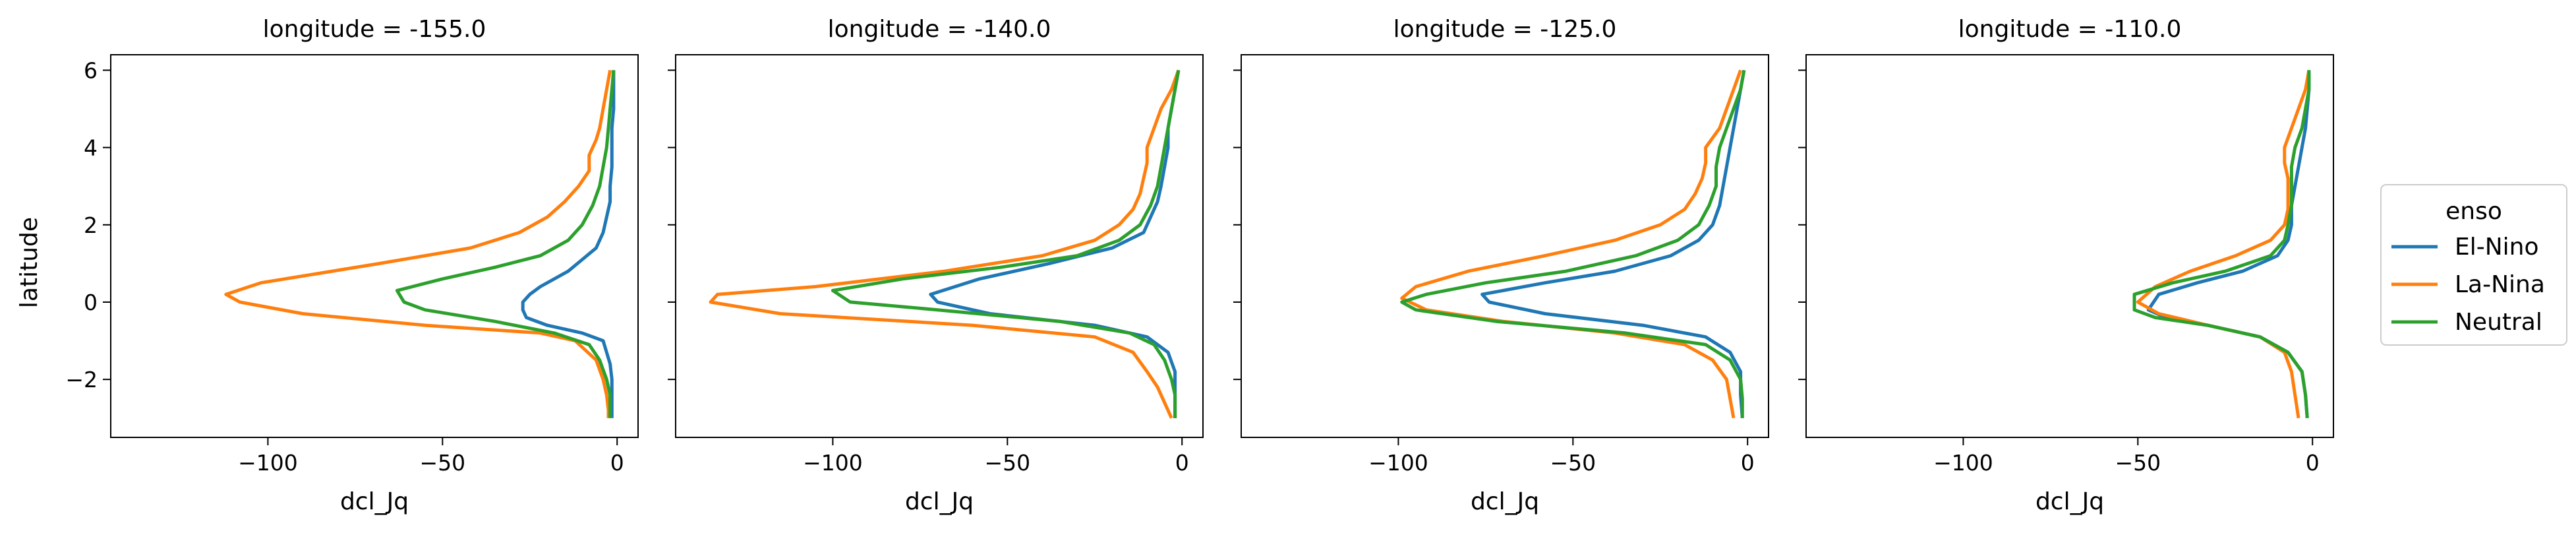 The height and width of the screenshot is (537, 2576). Describe the element at coordinates (374, 30) in the screenshot. I see `panel-title: longitude = -155.0` at that location.